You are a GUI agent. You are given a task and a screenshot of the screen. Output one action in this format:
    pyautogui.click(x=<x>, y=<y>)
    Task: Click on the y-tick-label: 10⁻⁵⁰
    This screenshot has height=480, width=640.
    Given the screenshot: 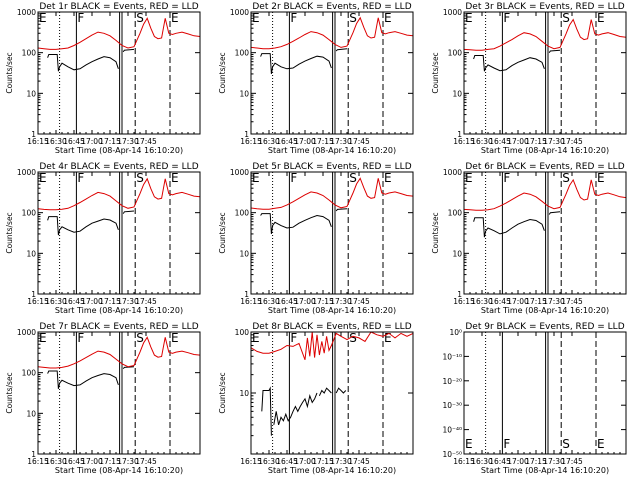 What is the action you would take?
    pyautogui.click(x=452, y=454)
    